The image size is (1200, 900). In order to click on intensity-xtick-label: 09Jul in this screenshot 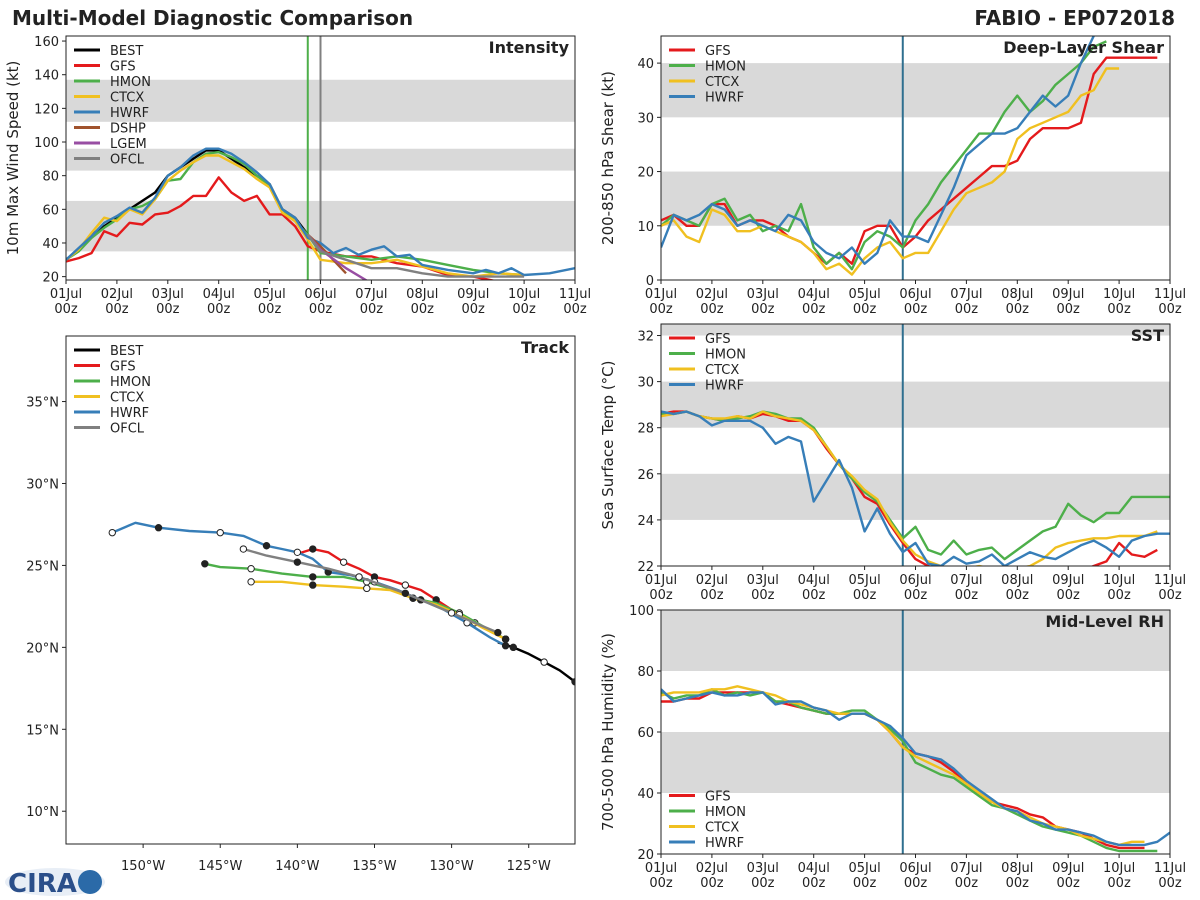, I will do `click(473, 294)`.